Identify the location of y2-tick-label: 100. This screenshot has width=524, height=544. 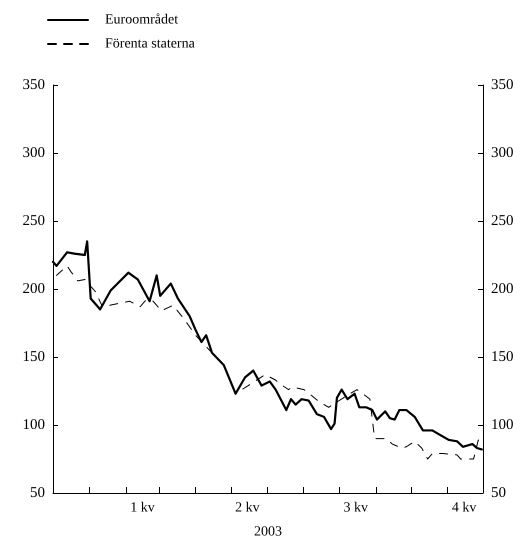
(502, 425).